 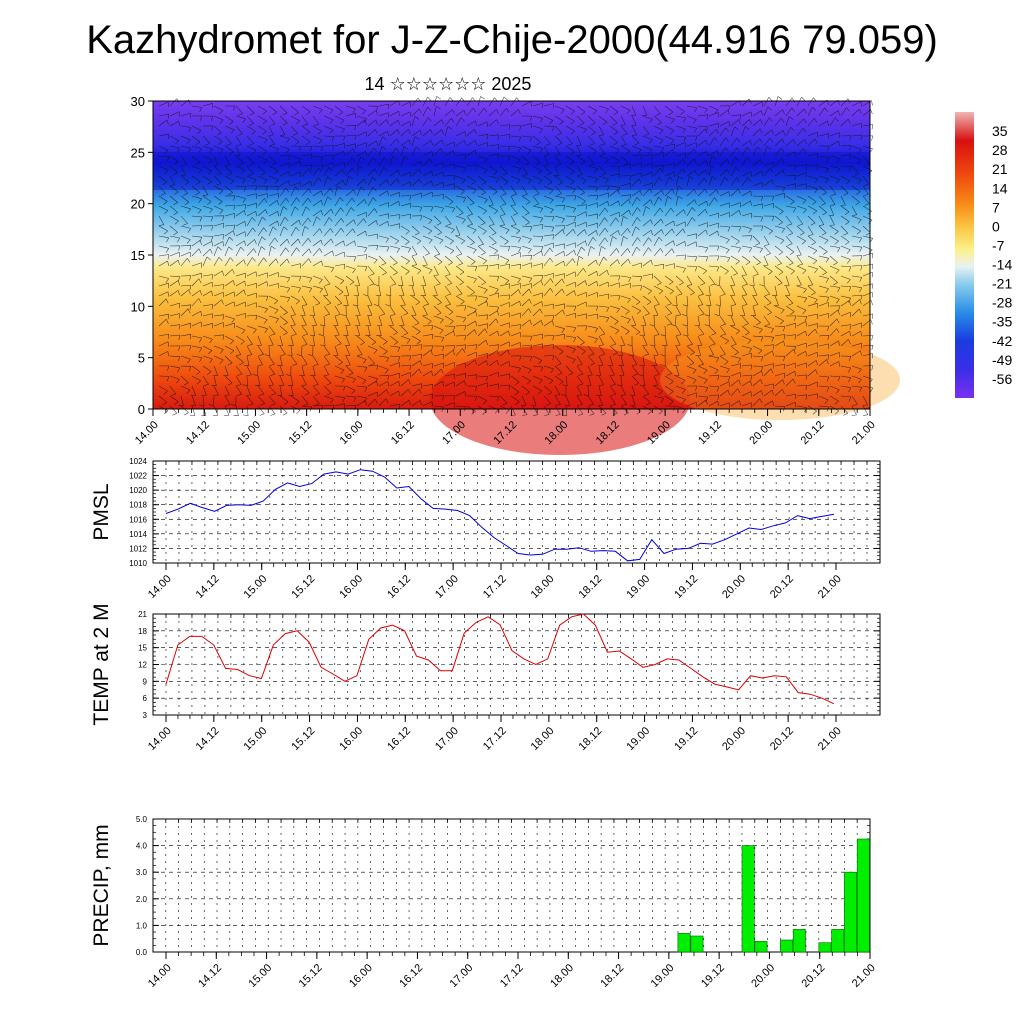 What do you see at coordinates (145, 715) in the screenshot?
I see `y-tick-label: 3` at bounding box center [145, 715].